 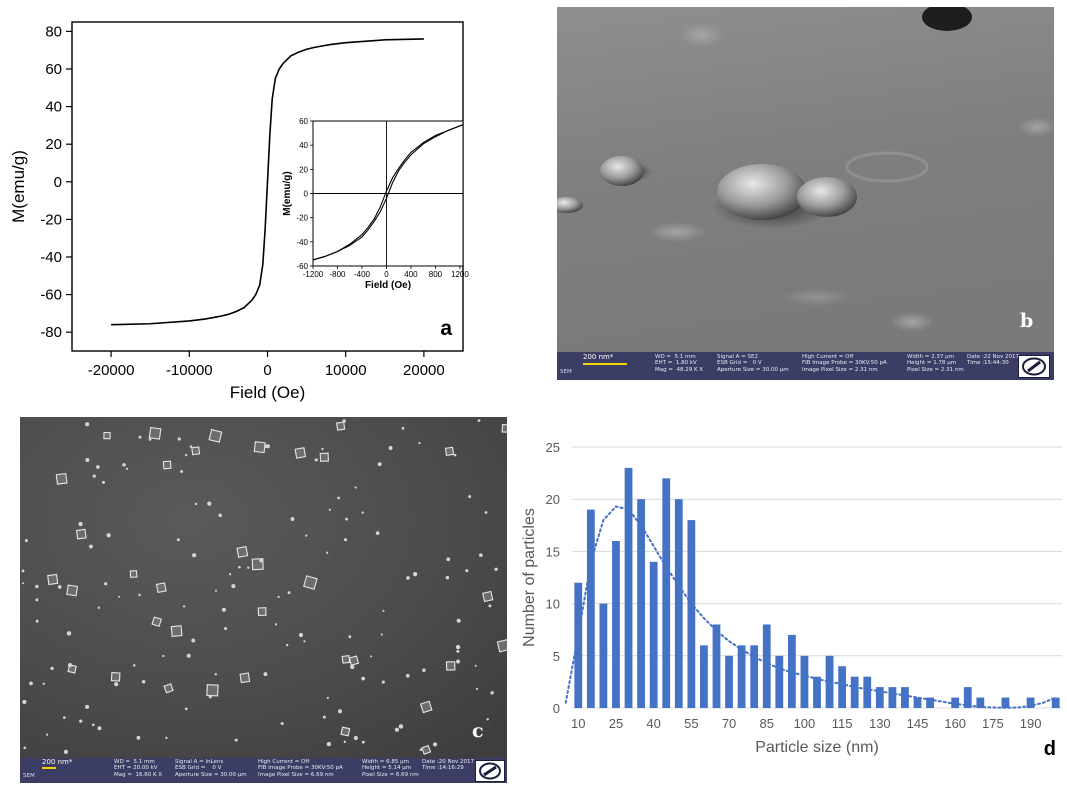 I want to click on inset-x-tick-label: -1200, so click(x=313, y=274).